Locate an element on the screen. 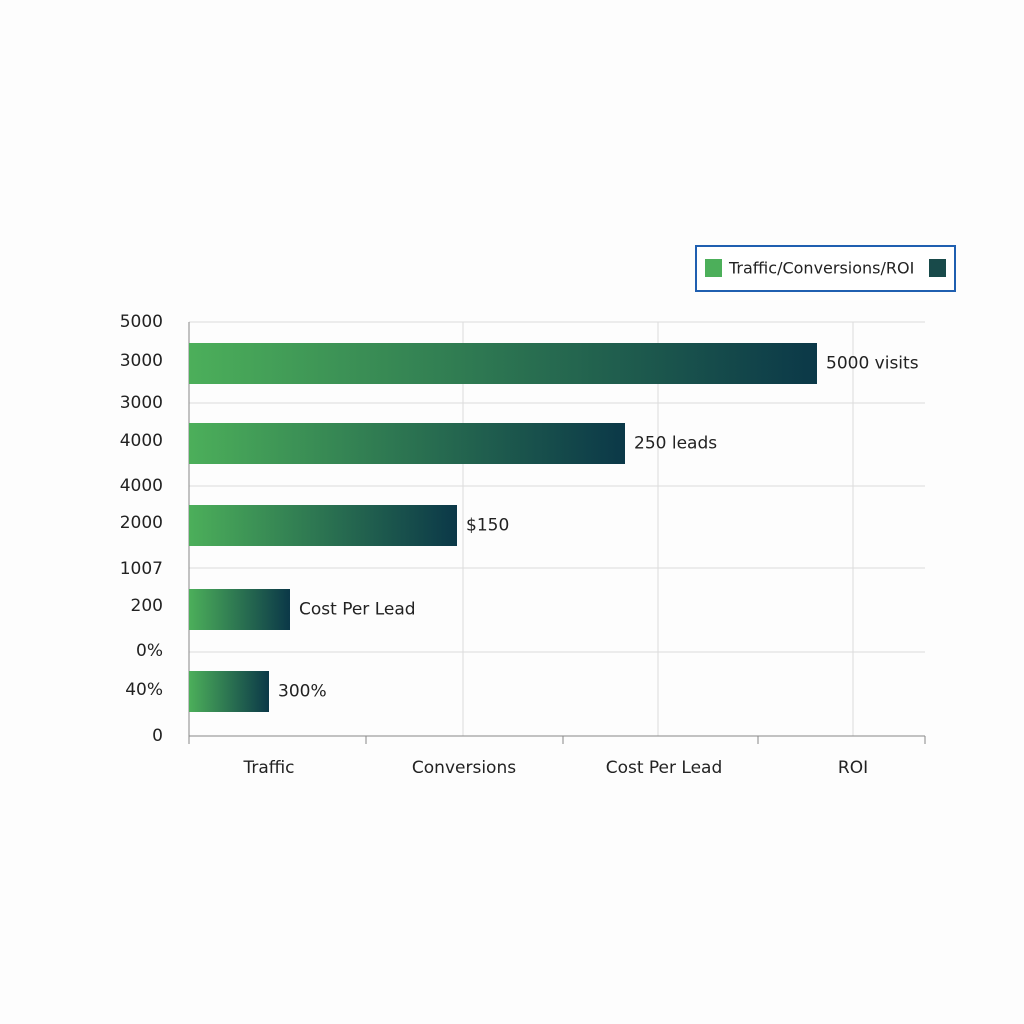  legend: Traffic/Conversions/ROI is located at coordinates (825, 268).